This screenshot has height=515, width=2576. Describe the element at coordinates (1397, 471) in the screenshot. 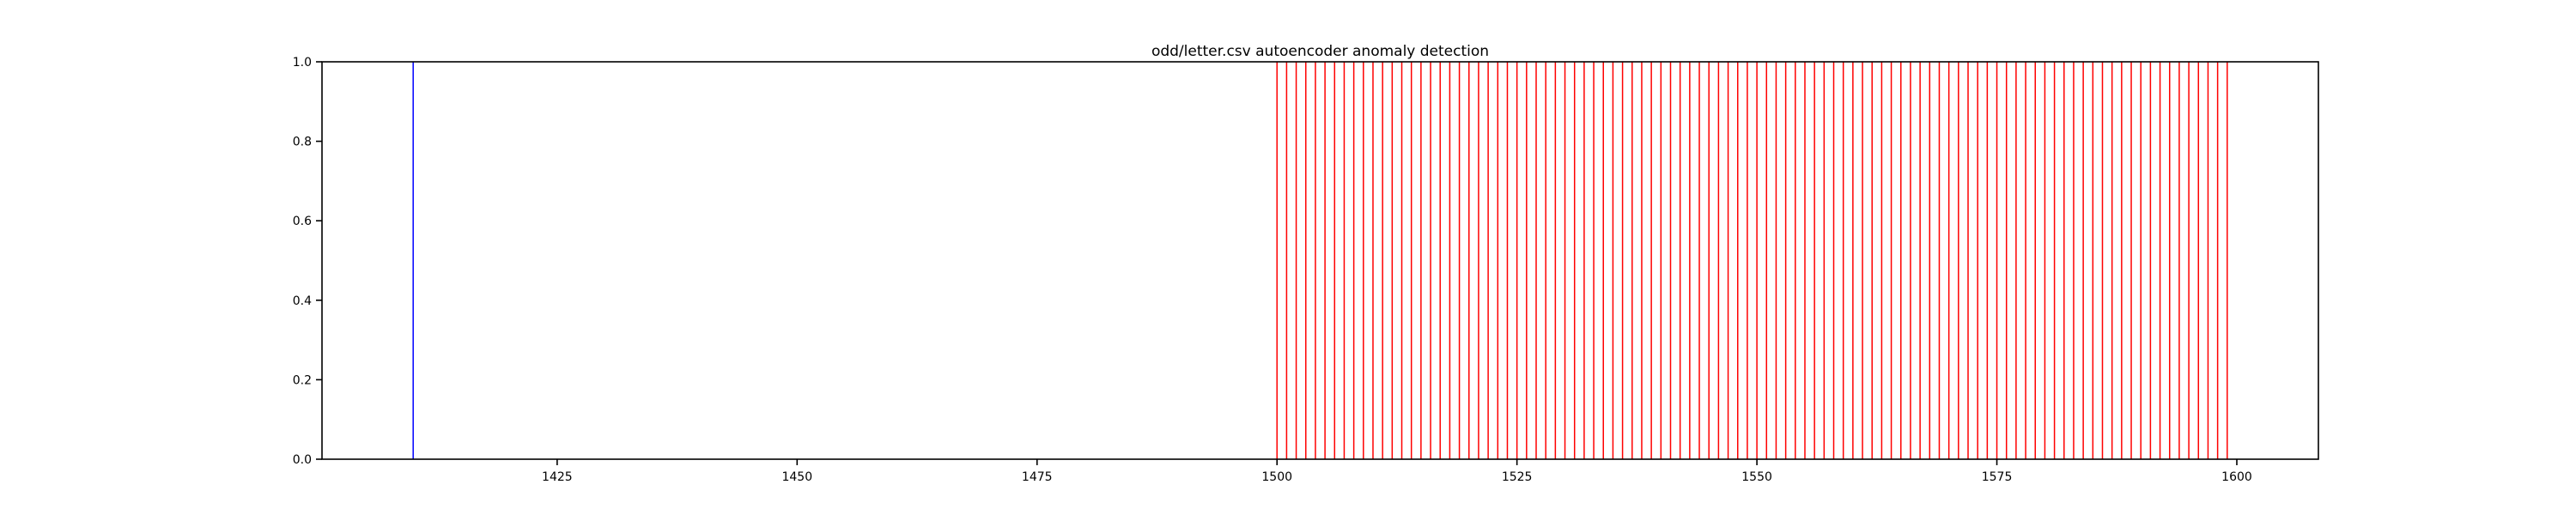

I see `x-axis-ticks: 1425 1450 1475 1500 1525 1550 1575 1600` at that location.